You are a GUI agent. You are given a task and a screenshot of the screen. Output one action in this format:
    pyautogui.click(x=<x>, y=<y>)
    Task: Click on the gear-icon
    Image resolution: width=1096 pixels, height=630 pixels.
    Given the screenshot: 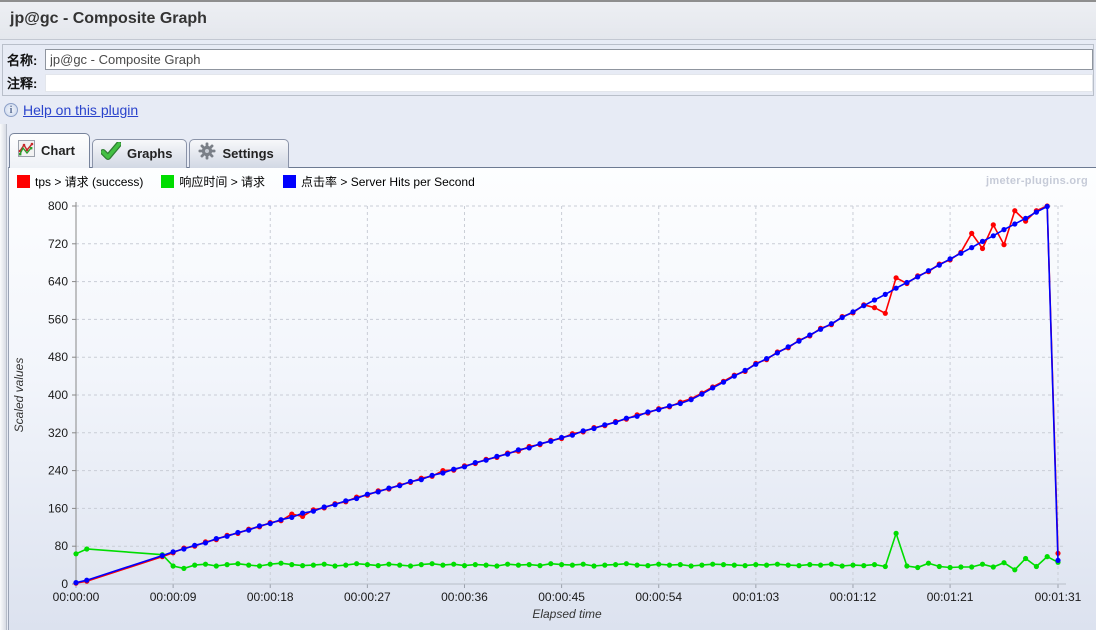 What is the action you would take?
    pyautogui.click(x=207, y=153)
    